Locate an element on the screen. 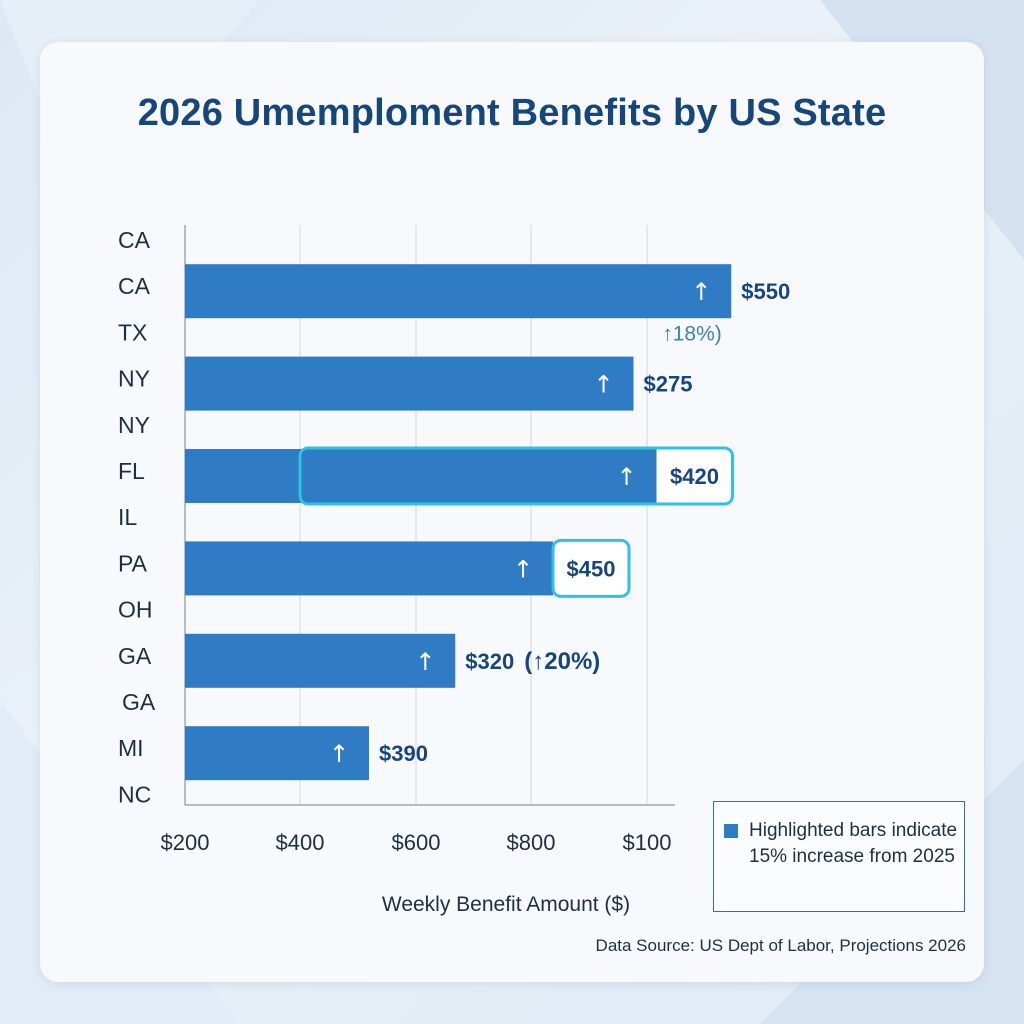 The width and height of the screenshot is (1024, 1024). bar-value-label: $450 is located at coordinates (591, 568).